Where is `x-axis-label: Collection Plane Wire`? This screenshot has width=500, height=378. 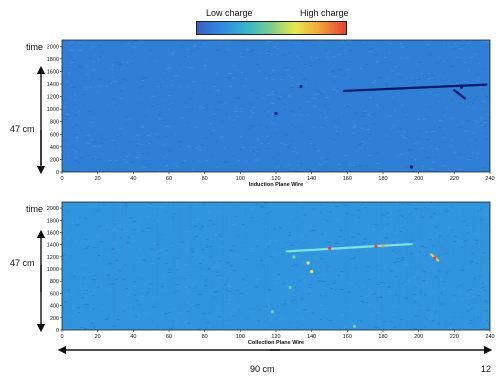 x-axis-label: Collection Plane Wire is located at coordinates (276, 343).